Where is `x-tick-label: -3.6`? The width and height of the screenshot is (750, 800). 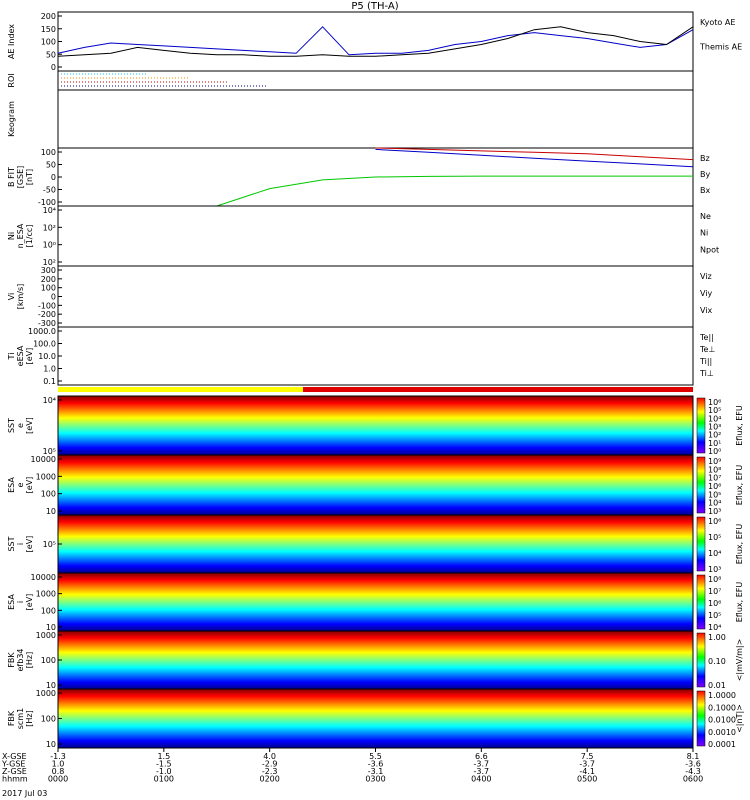
x-tick-label: -3.6 is located at coordinates (693, 764).